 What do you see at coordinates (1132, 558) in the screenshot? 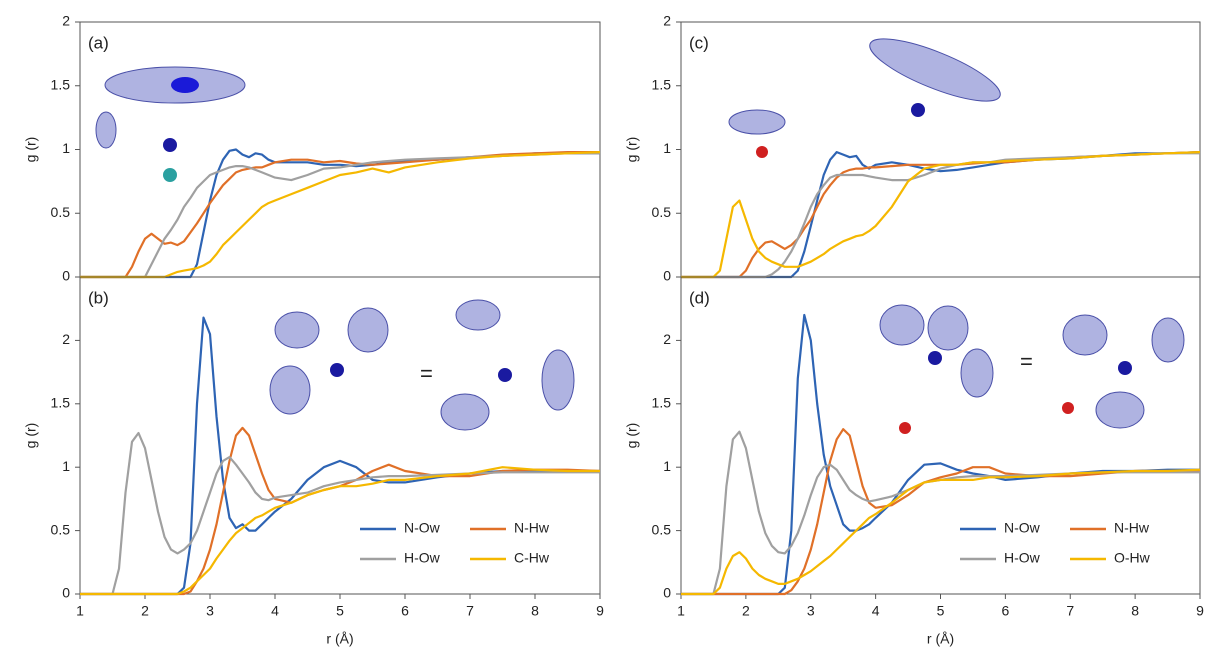
I see `legend-label: O-Hw` at bounding box center [1132, 558].